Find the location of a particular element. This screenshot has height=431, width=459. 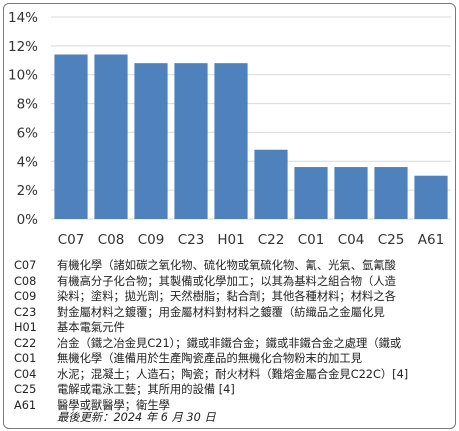

x-tick-label-C09: C09 is located at coordinates (151, 240).